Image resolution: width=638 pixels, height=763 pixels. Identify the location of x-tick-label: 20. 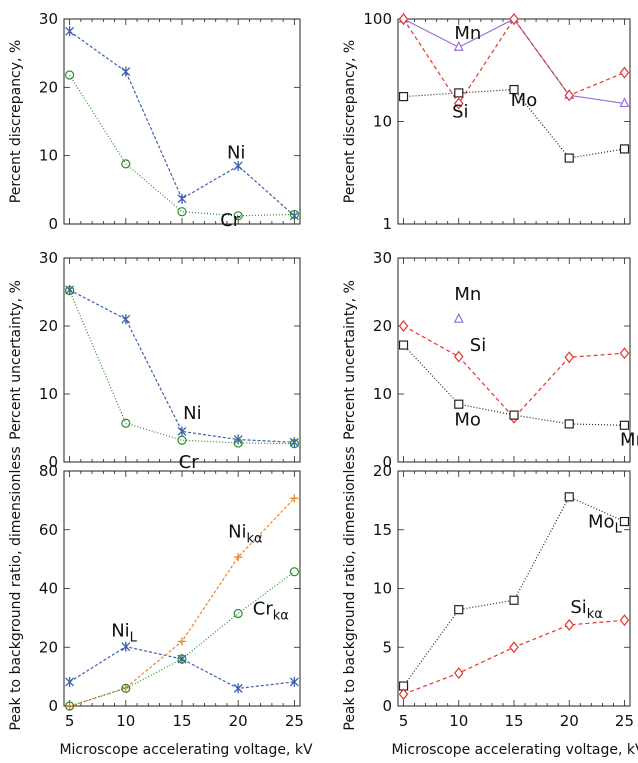
(238, 721).